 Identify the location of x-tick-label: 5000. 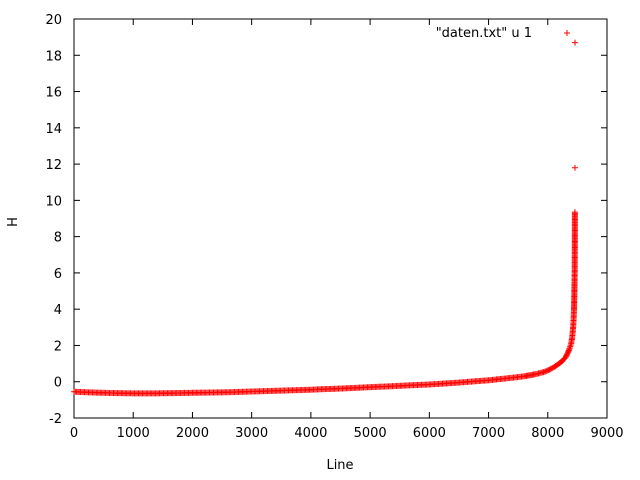
(370, 433).